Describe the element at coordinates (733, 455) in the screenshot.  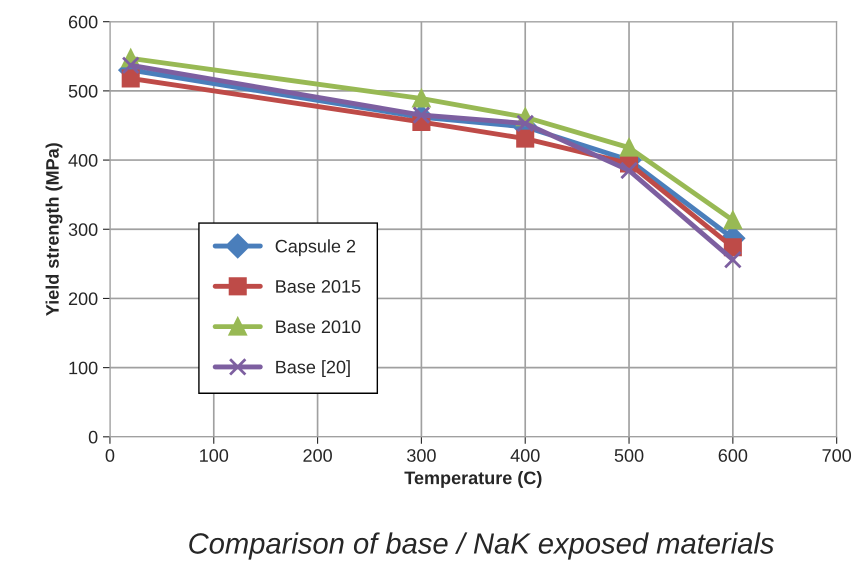
I see `x-tick-label: 600` at that location.